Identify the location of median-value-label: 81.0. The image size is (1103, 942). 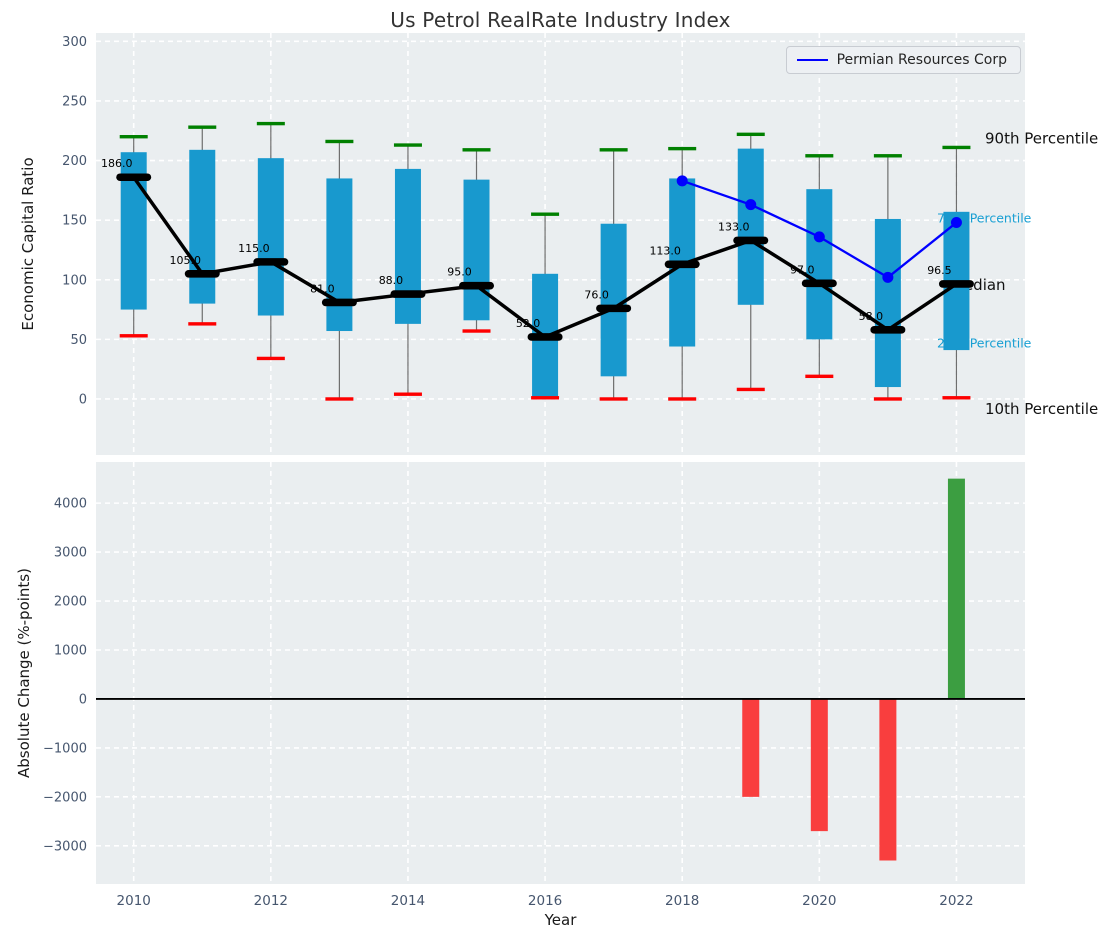
(322, 288).